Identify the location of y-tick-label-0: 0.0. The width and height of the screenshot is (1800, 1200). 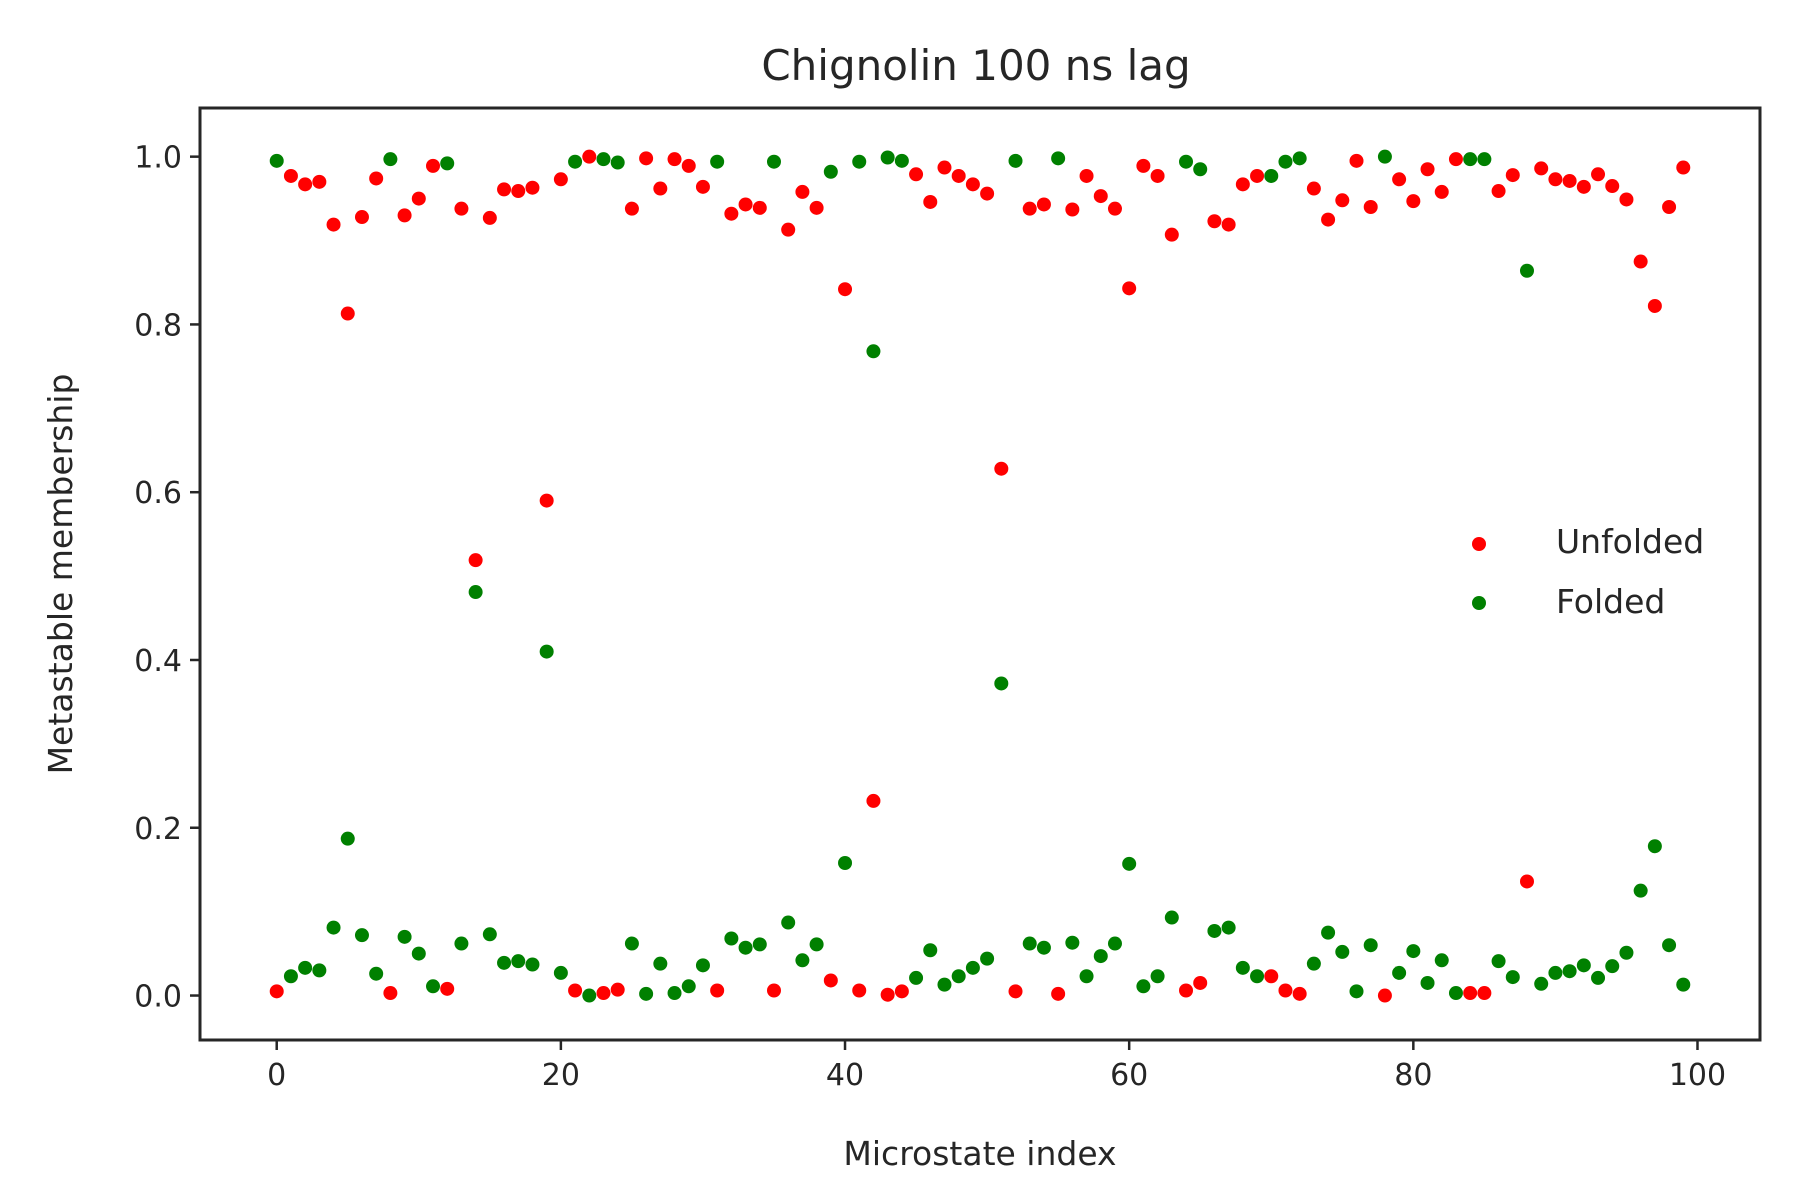
(158, 997).